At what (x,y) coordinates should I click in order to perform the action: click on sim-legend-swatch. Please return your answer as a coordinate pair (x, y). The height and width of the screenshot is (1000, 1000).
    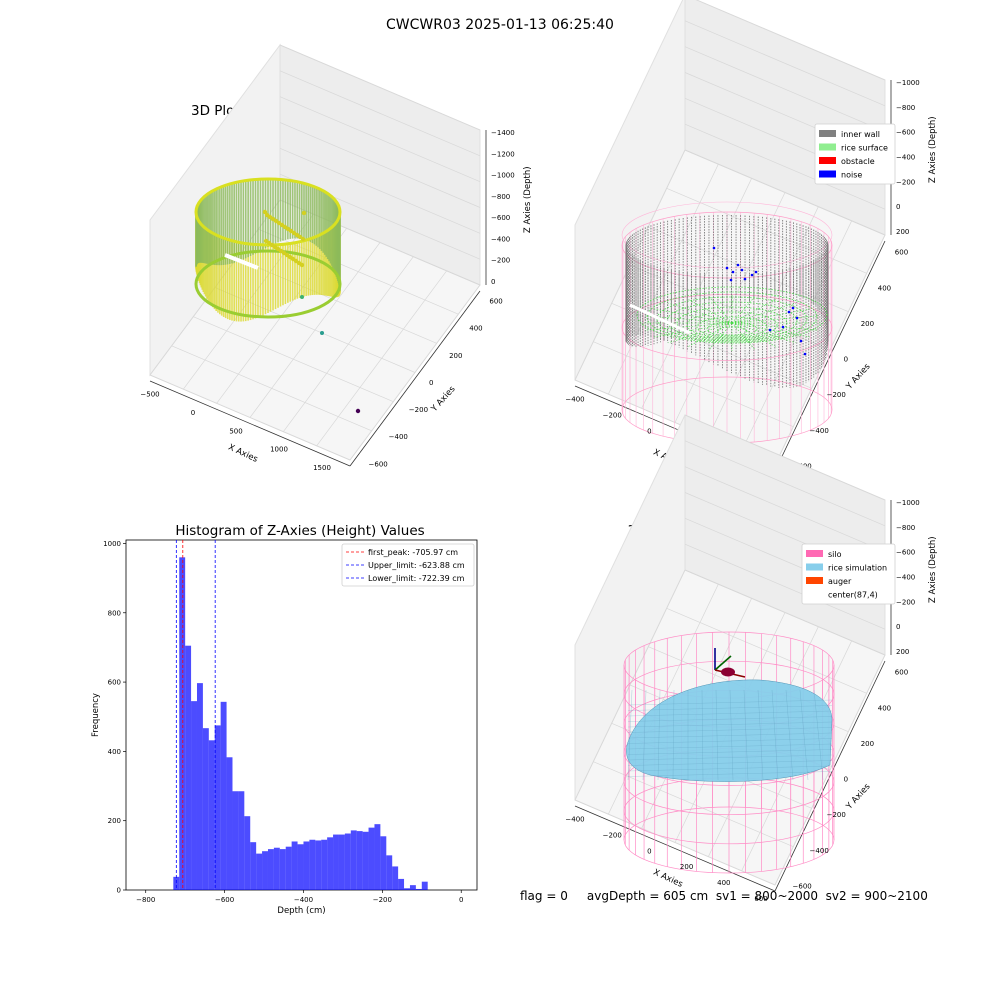
    Looking at the image, I should click on (814, 567).